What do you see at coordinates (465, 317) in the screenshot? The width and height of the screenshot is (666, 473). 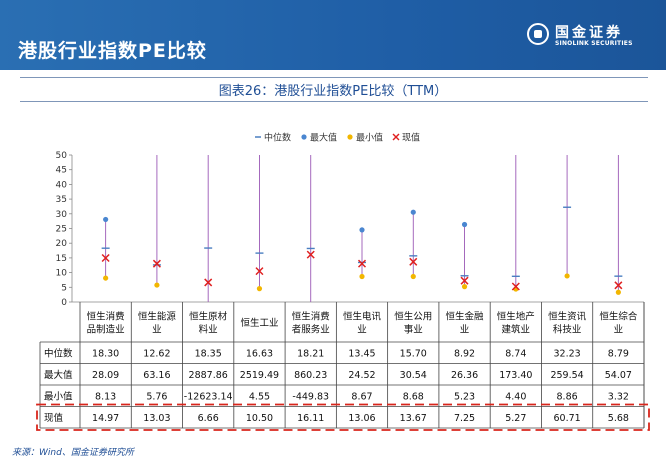 I see `category-label: 恒生金融` at bounding box center [465, 317].